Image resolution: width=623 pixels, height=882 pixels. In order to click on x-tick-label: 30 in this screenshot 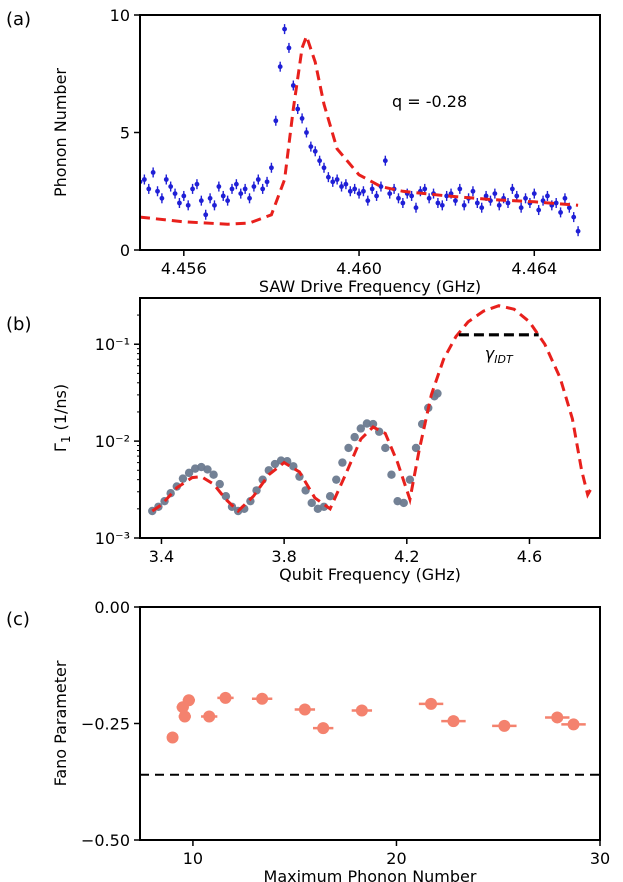, I will do `click(600, 858)`.